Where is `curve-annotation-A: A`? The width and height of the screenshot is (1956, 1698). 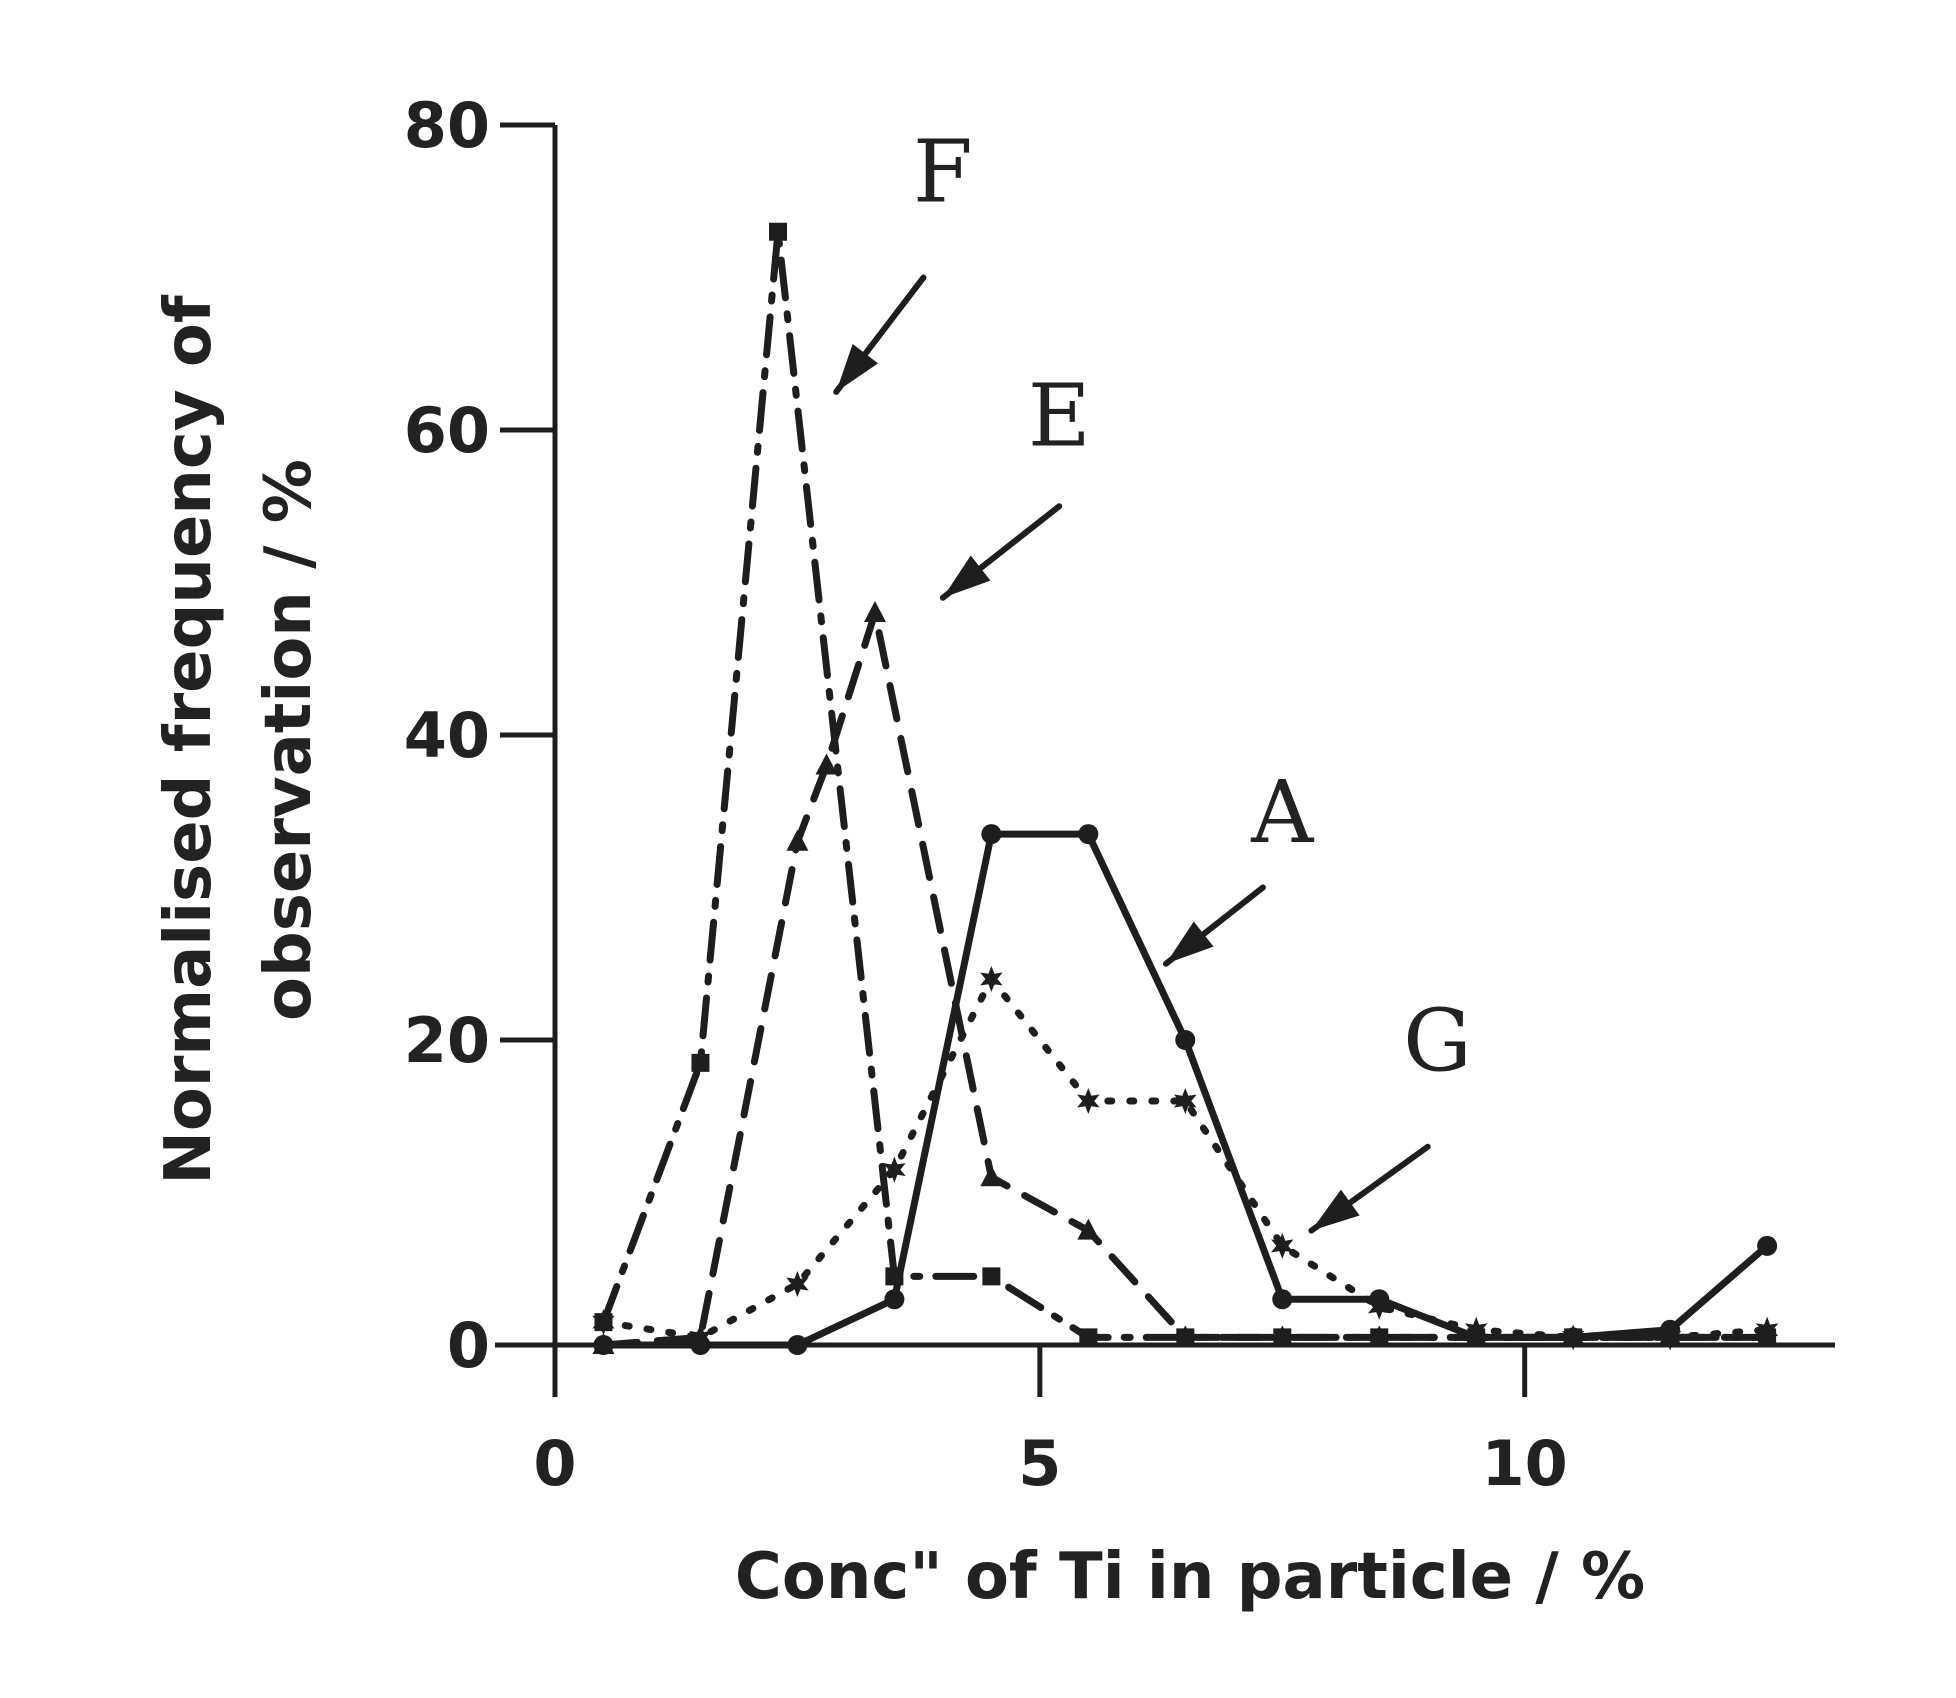
curve-annotation-A: A is located at coordinates (1238, 865).